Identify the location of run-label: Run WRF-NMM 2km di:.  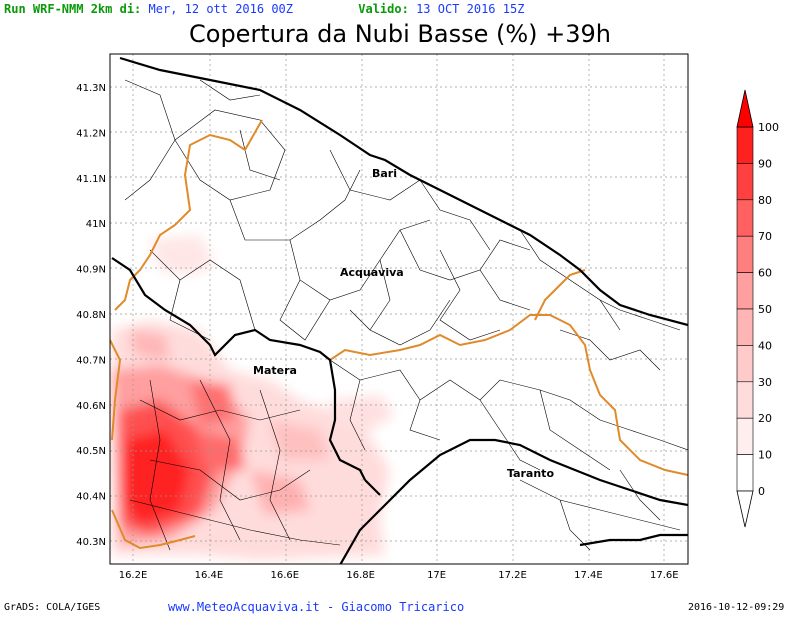
(73, 9).